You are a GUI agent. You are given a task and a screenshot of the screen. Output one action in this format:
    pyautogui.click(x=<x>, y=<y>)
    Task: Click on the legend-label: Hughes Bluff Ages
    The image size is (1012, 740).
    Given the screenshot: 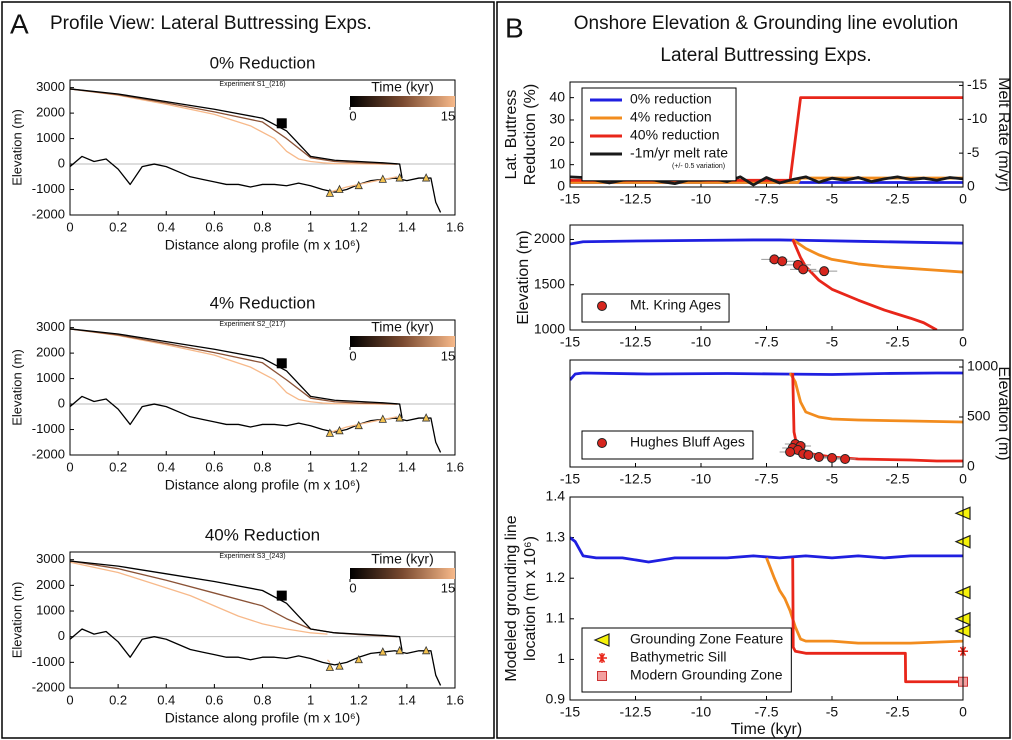 What is the action you would take?
    pyautogui.click(x=687, y=442)
    